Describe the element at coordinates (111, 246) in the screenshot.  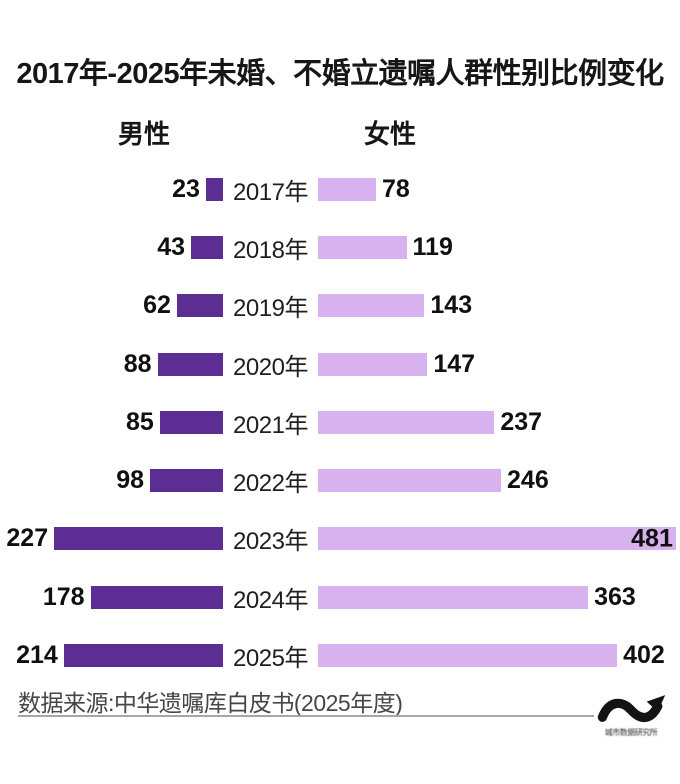
I see `male-zone: 43` at that location.